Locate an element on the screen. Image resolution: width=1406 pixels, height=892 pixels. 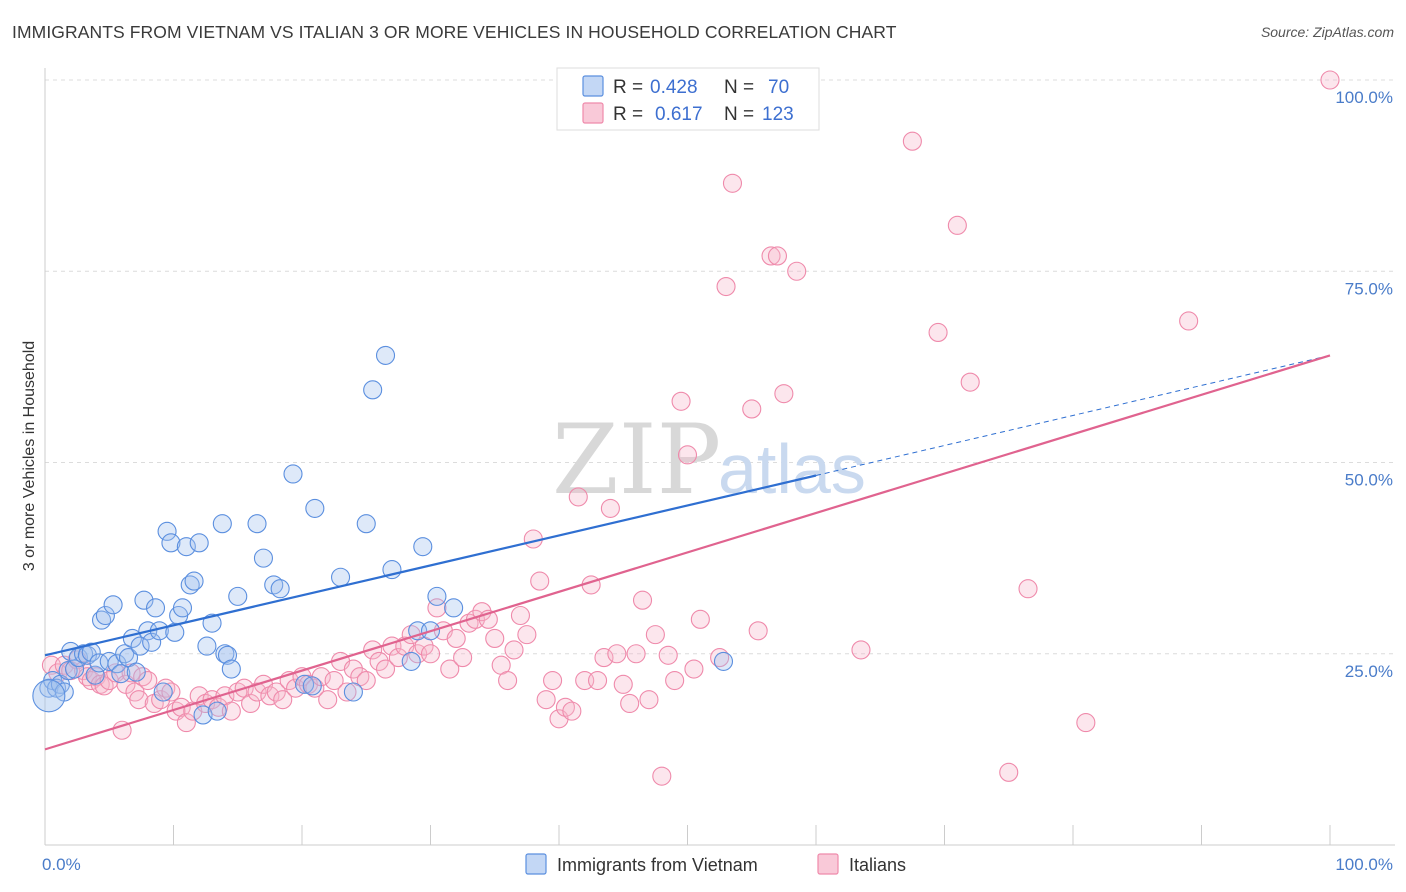
watermark: ZIP atlas is located at coordinates (709, 460).